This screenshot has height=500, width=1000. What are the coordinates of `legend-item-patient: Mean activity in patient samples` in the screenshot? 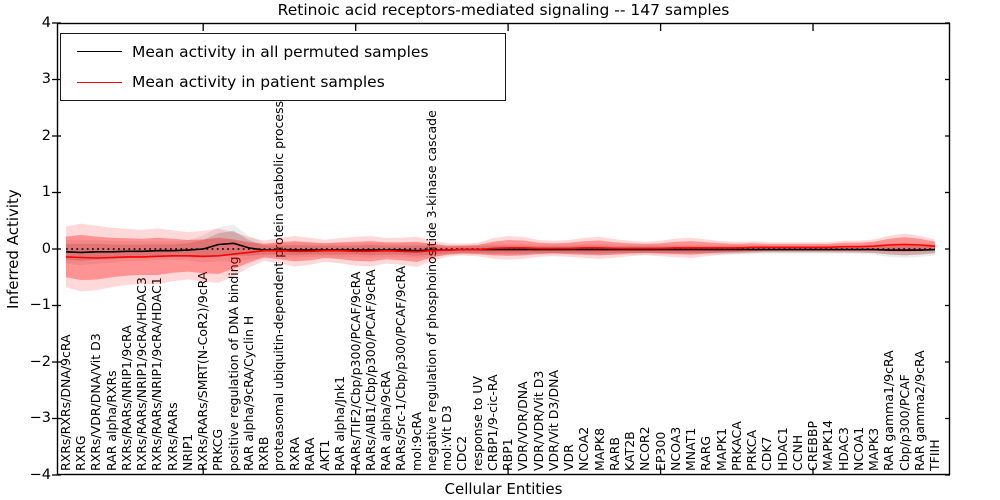 It's located at (283, 82).